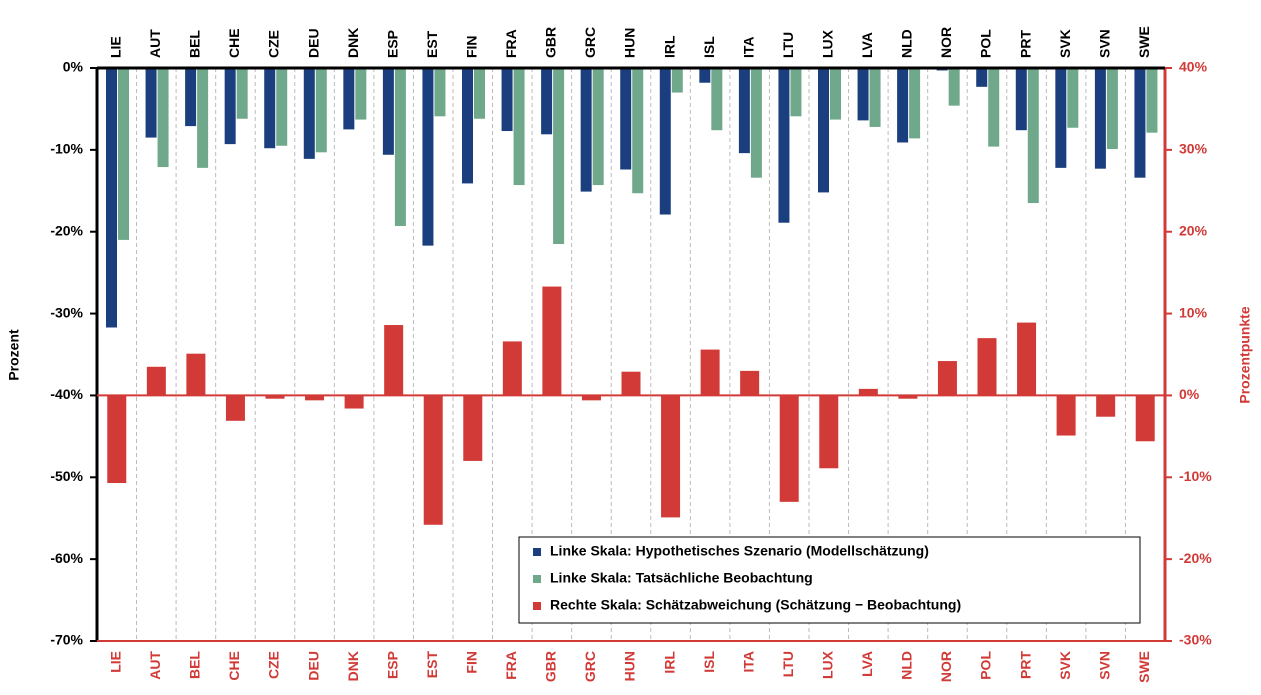  Describe the element at coordinates (66, 312) in the screenshot. I see `y-tick-label: -30%` at that location.